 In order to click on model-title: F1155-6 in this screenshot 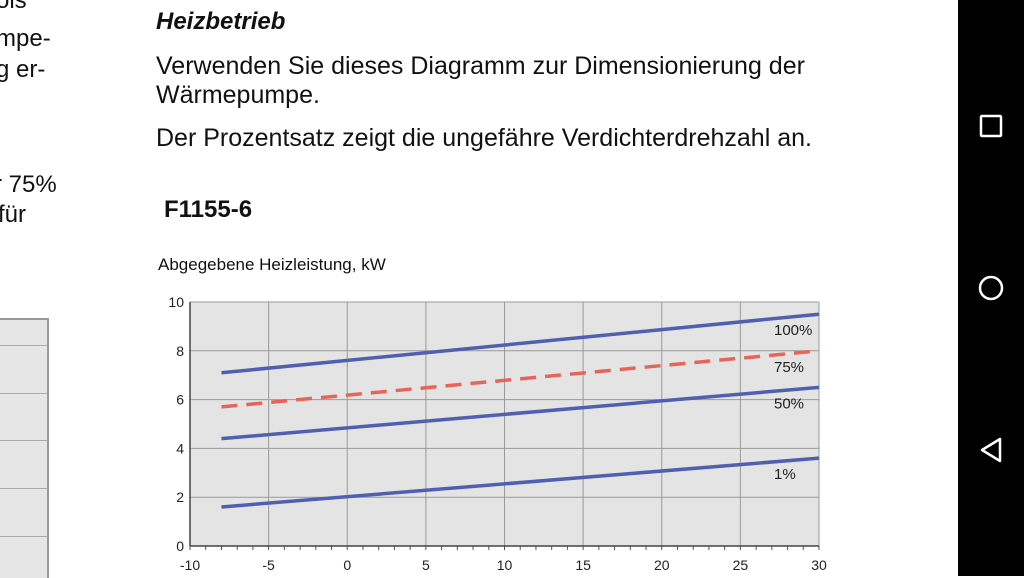, I will do `click(208, 209)`.